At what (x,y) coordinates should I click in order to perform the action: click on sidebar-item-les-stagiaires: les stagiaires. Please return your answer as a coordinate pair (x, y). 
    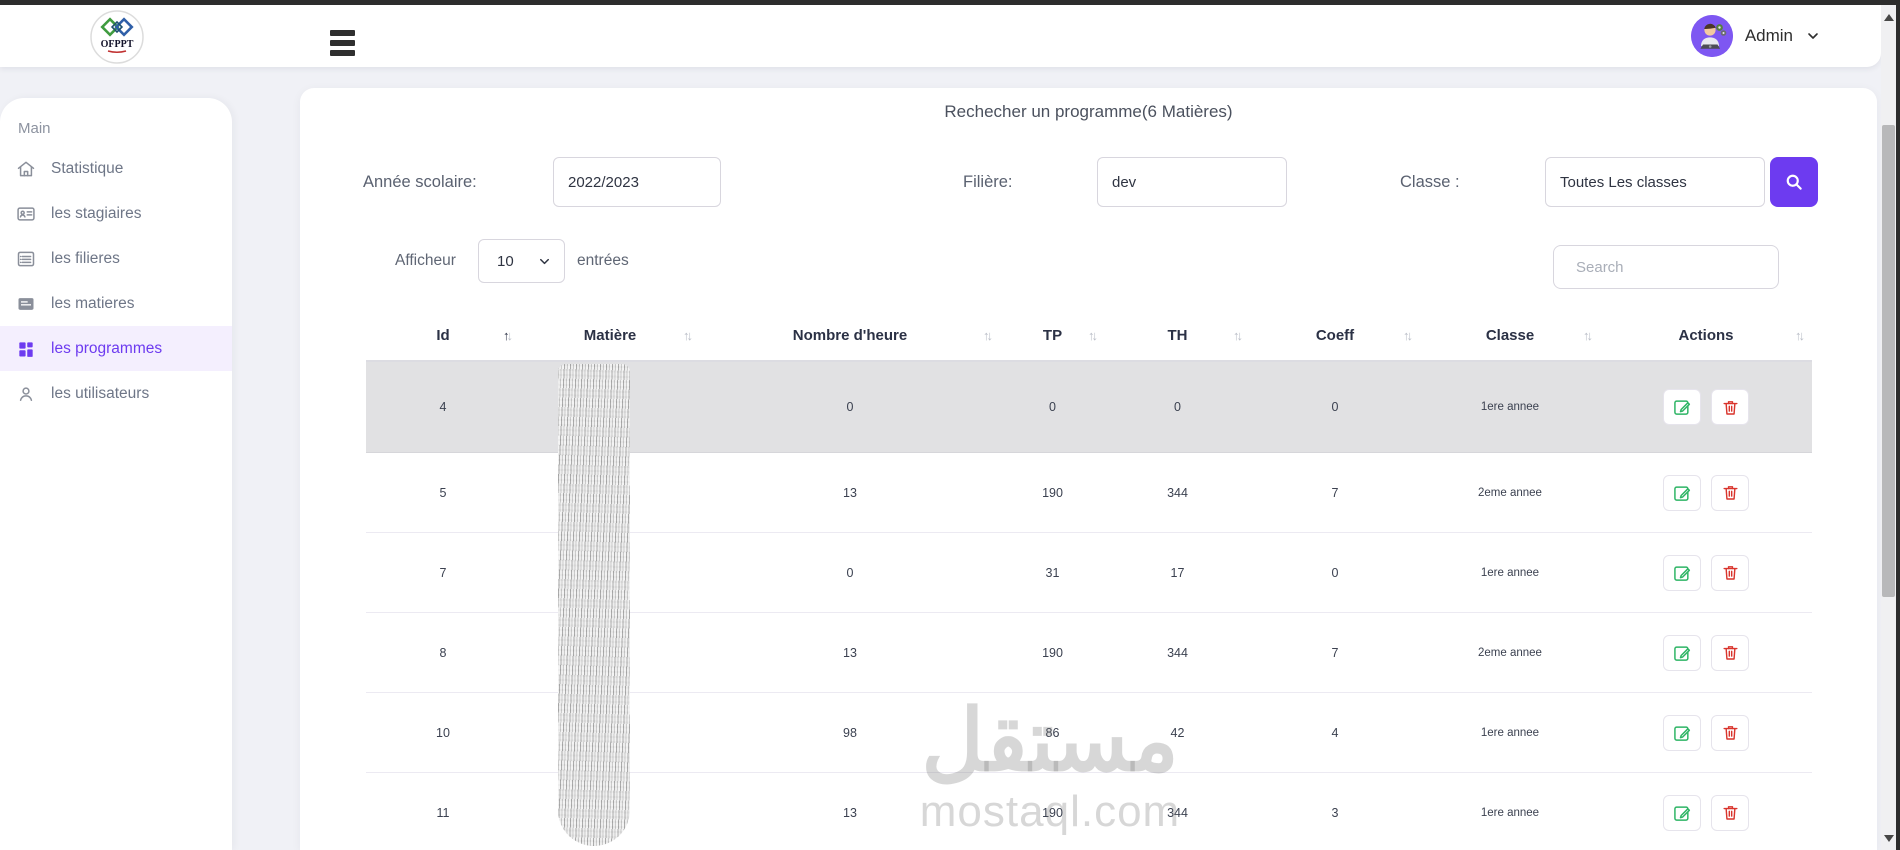
    Looking at the image, I should click on (116, 213).